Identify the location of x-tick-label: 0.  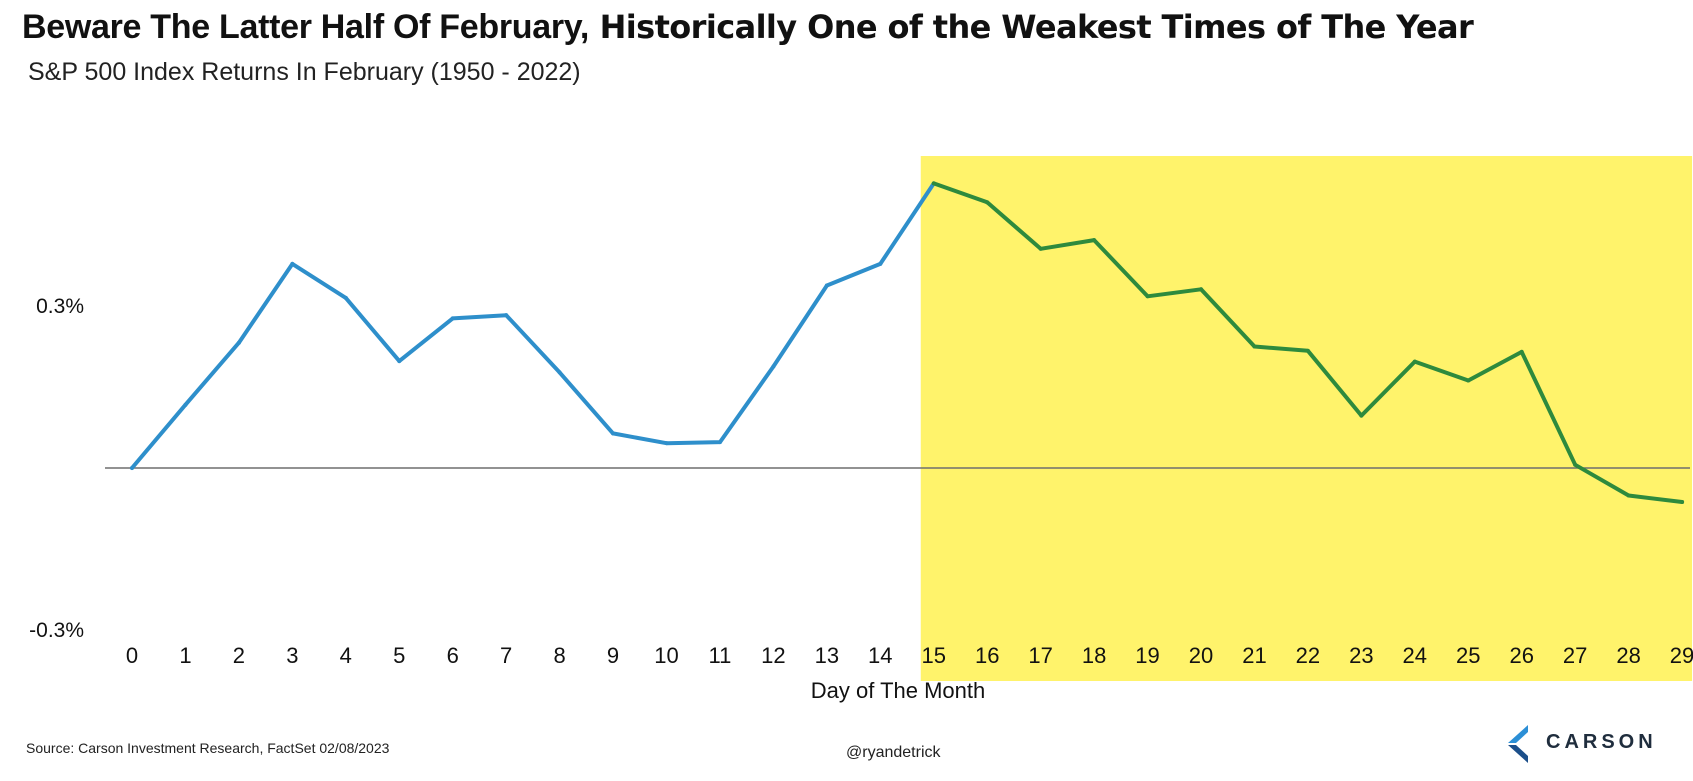
(132, 655).